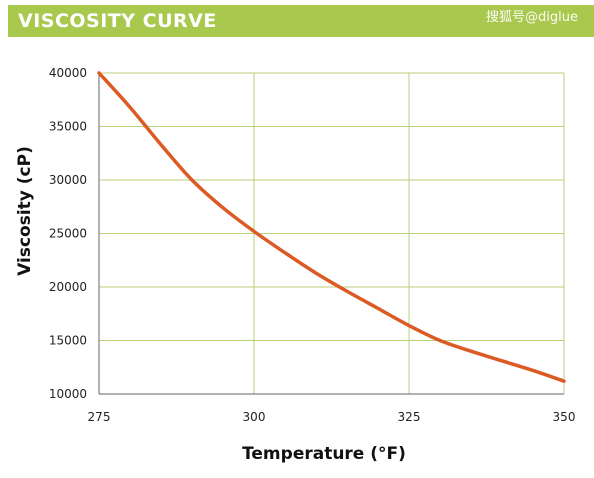  What do you see at coordinates (332, 417) in the screenshot?
I see `x-tick-labels: 275 300 325 350` at bounding box center [332, 417].